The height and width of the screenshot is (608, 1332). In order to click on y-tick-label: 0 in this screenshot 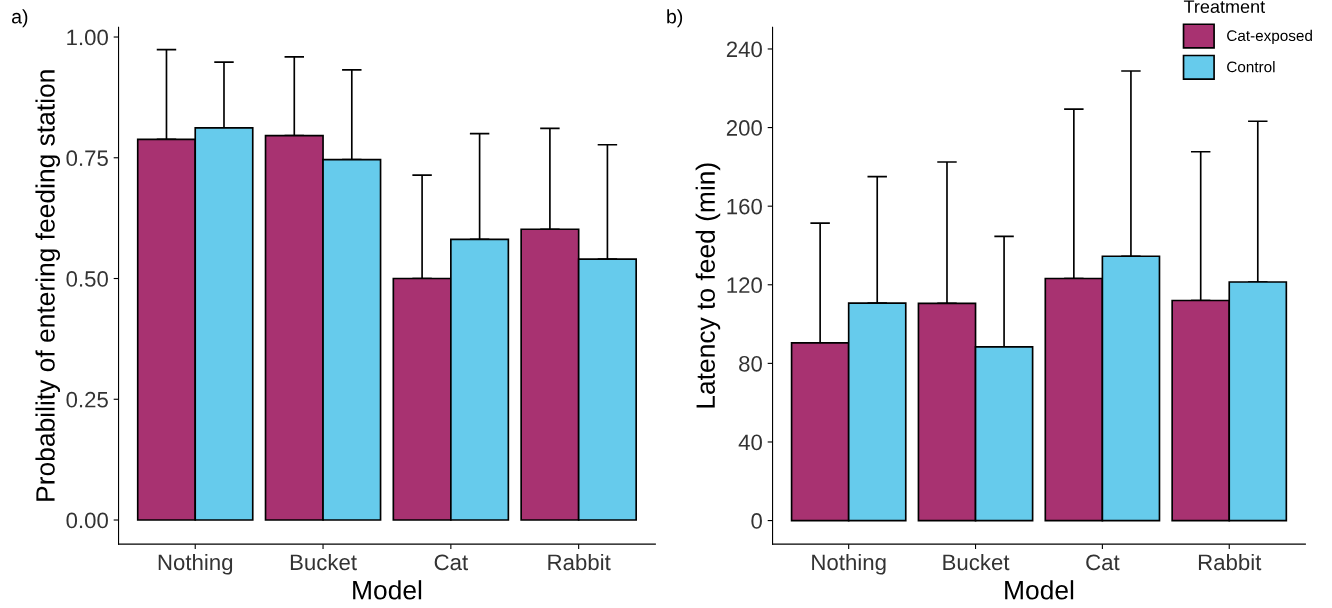, I will do `click(756, 521)`.